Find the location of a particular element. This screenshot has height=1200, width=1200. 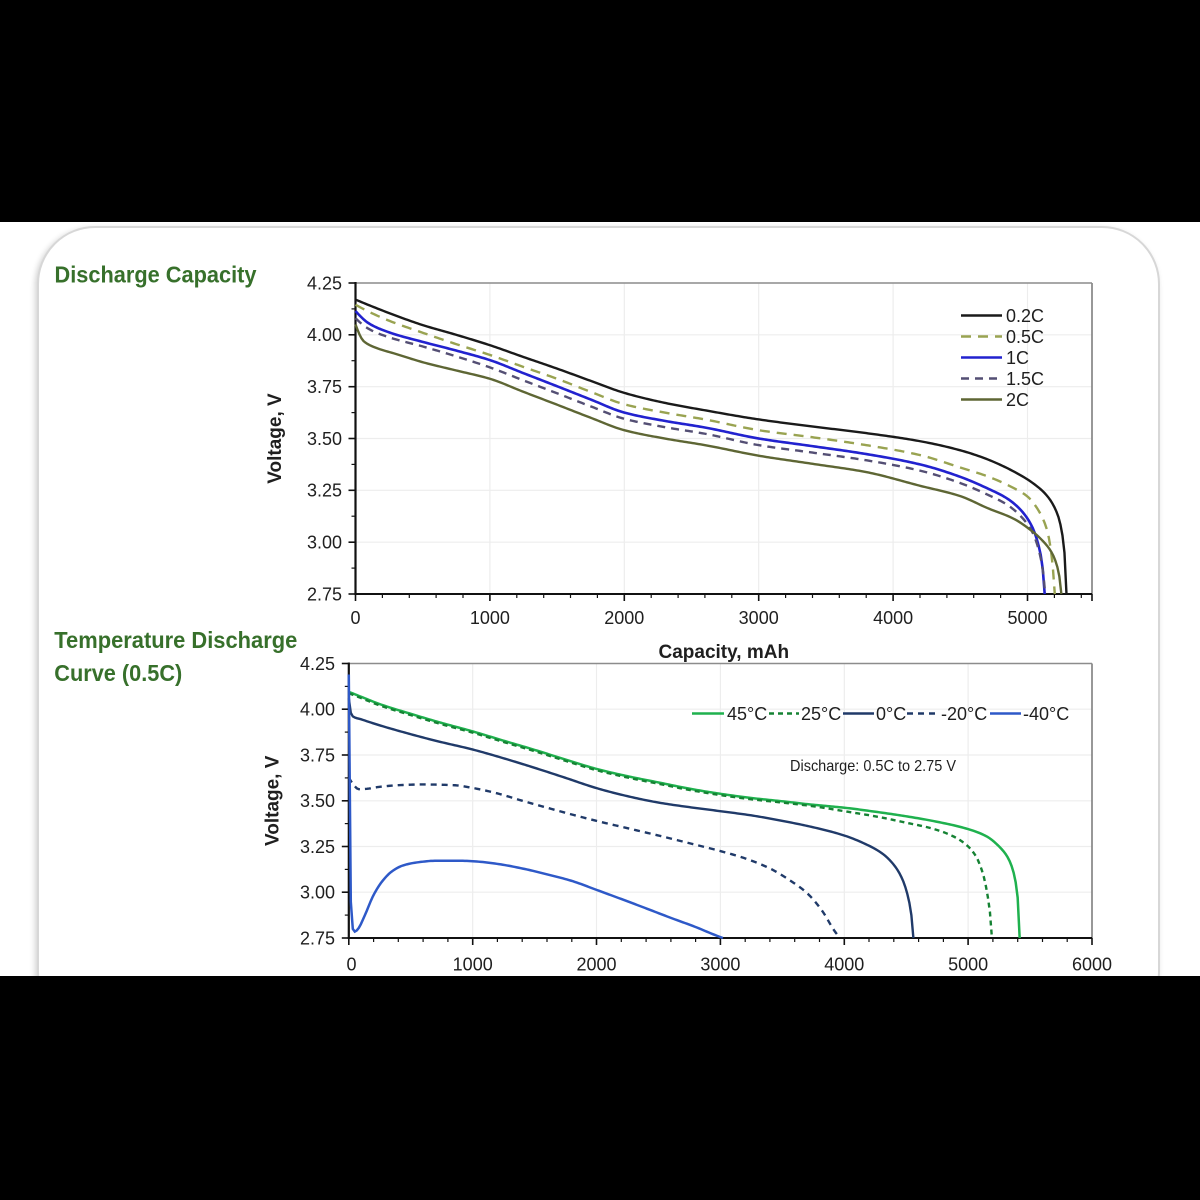

svg-text: 45°C is located at coordinates (747, 714).